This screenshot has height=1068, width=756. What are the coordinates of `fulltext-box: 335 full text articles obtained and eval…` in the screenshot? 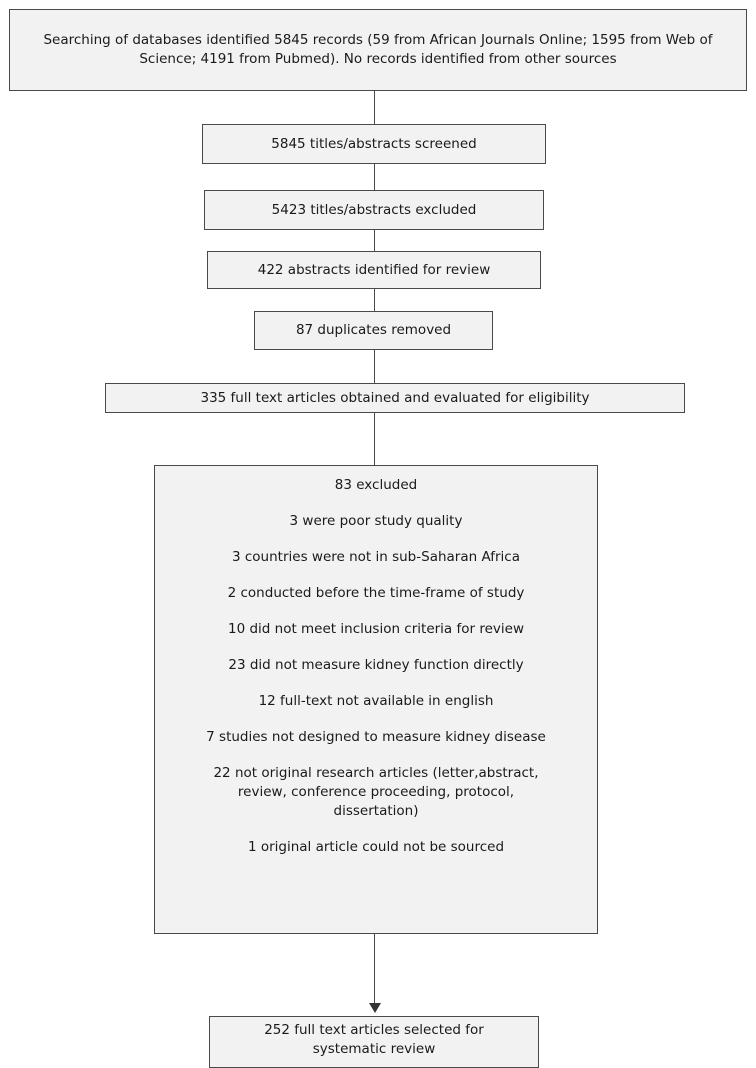 It's located at (395, 398).